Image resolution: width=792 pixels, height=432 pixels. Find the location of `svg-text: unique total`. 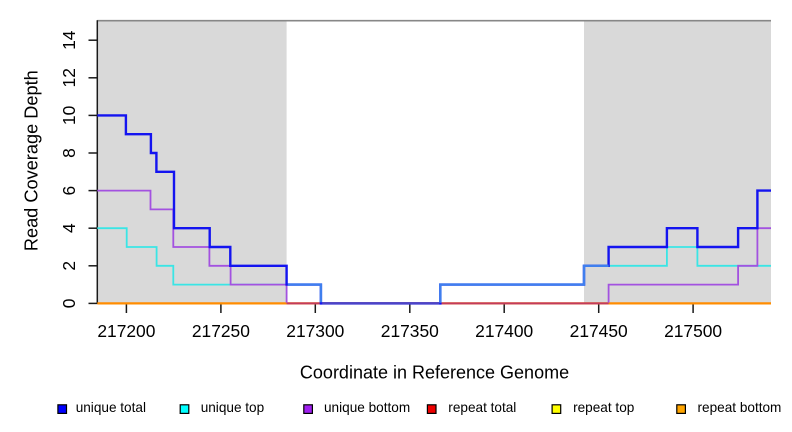

svg-text: unique total is located at coordinates (111, 407).